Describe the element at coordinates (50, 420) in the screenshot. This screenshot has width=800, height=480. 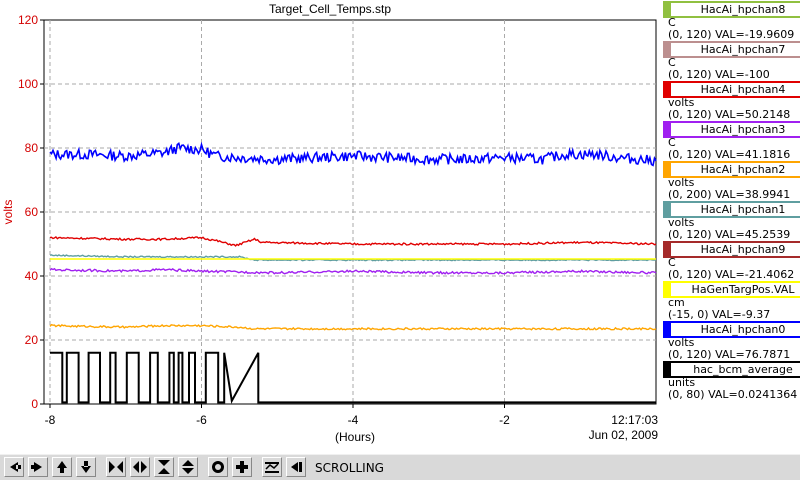
I see `x-tick-label: -8` at that location.